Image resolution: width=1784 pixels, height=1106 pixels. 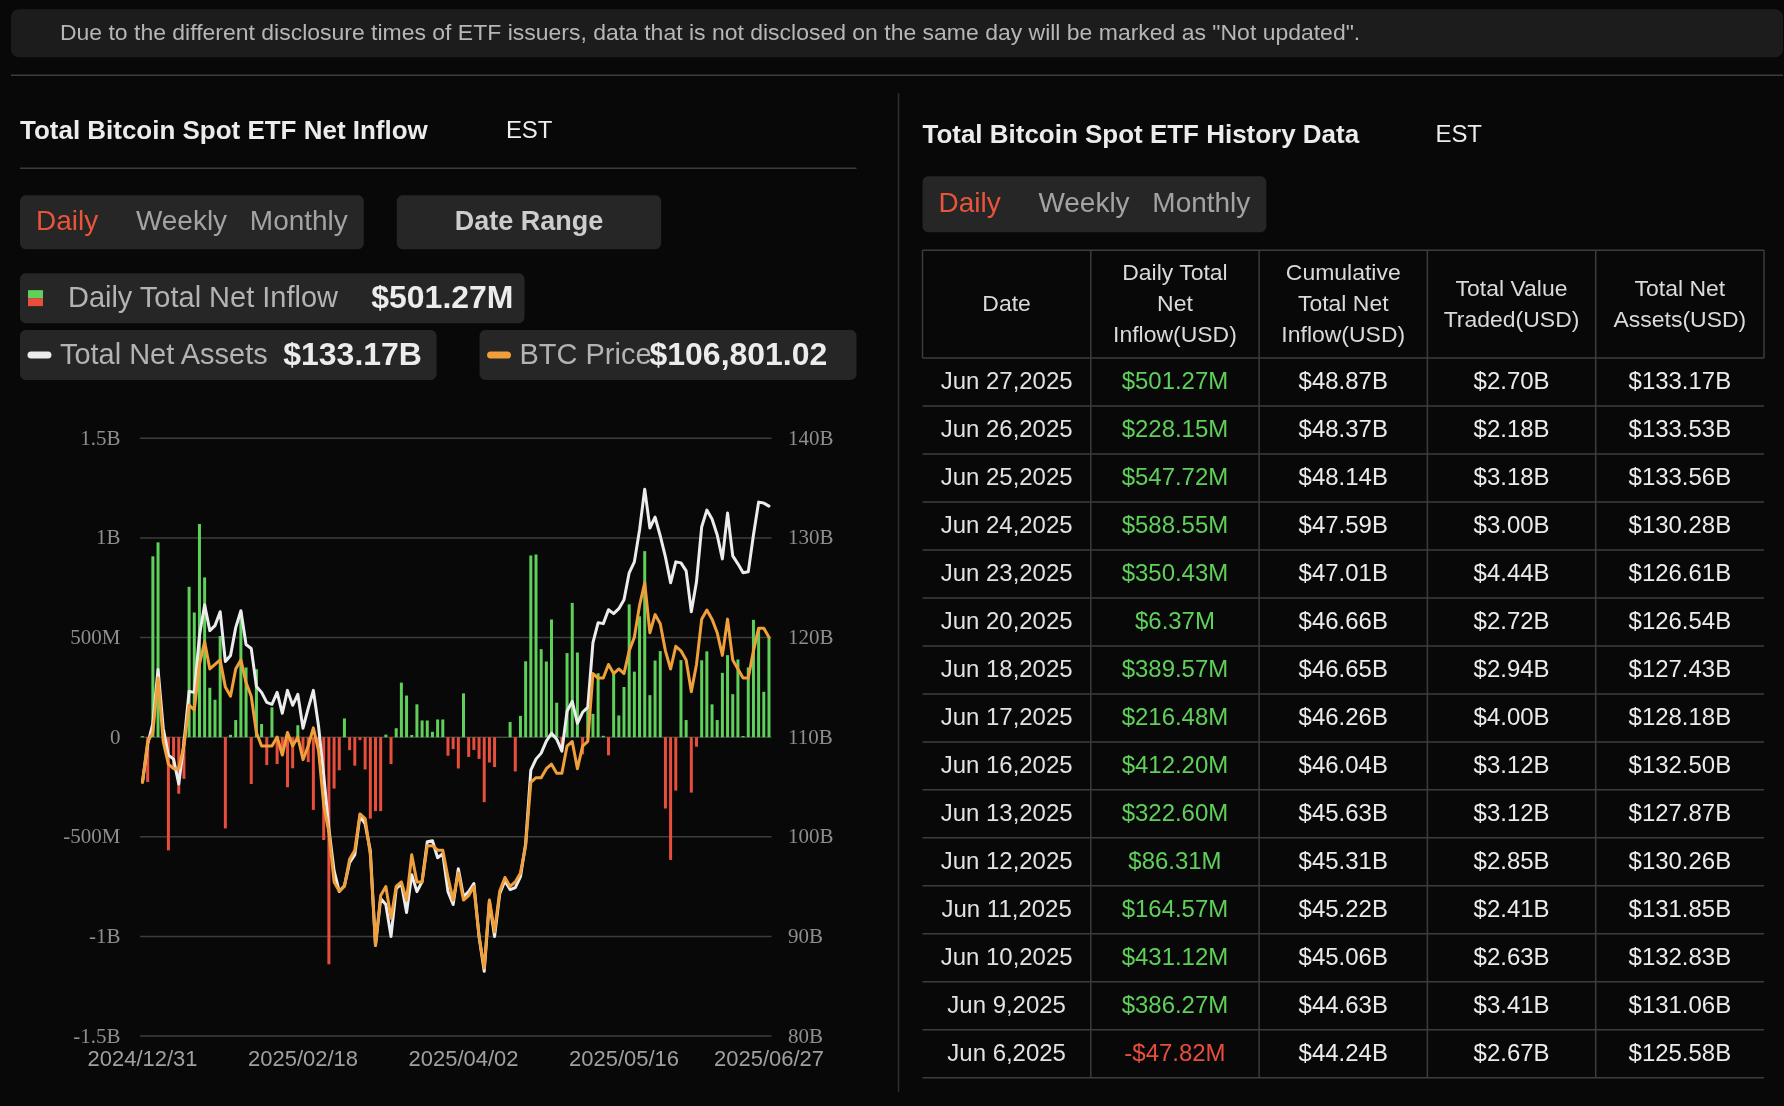 What do you see at coordinates (1343, 303) in the screenshot?
I see `category-label: Cumulative Total Net Inflow(USD)` at bounding box center [1343, 303].